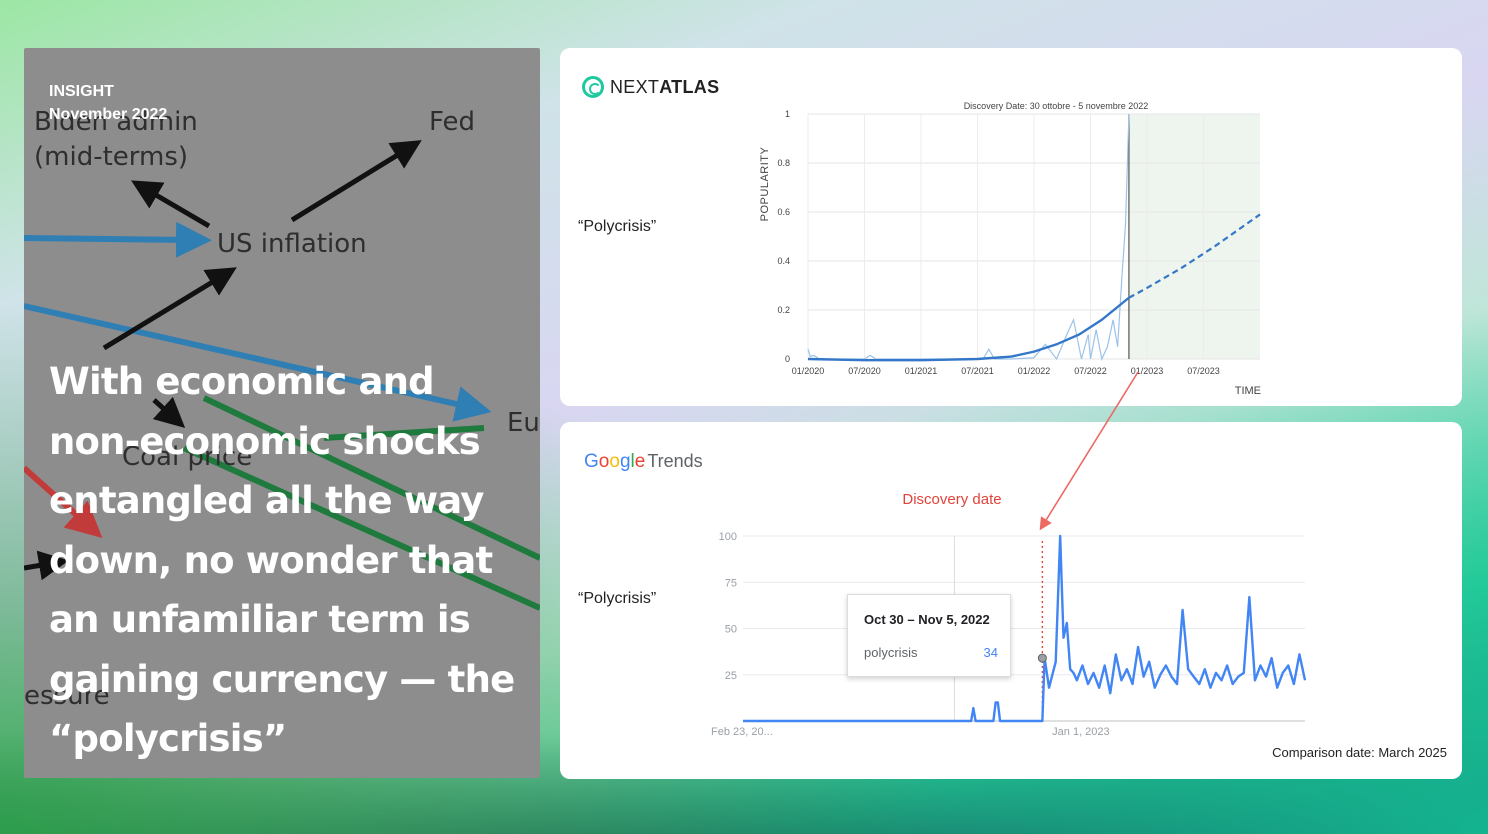 The width and height of the screenshot is (1488, 834). Describe the element at coordinates (977, 371) in the screenshot. I see `na-x-tick-label: 07/2021` at that location.